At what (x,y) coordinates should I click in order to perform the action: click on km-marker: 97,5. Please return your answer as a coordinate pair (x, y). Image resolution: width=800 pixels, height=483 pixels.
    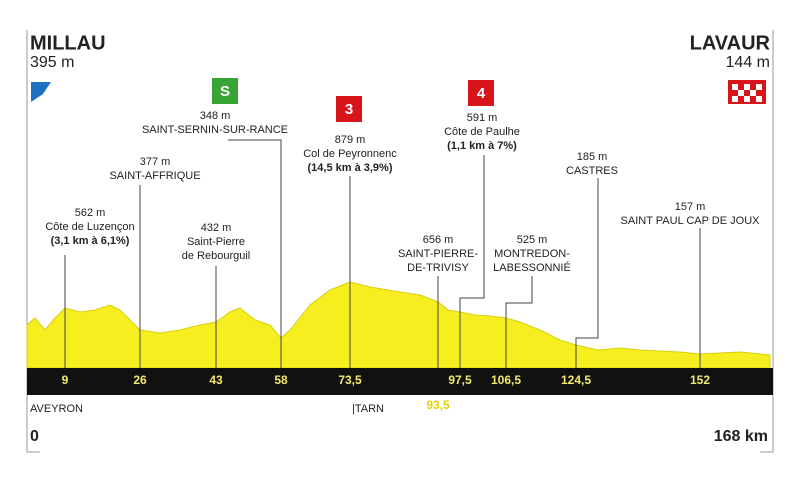
    Looking at the image, I should click on (460, 380).